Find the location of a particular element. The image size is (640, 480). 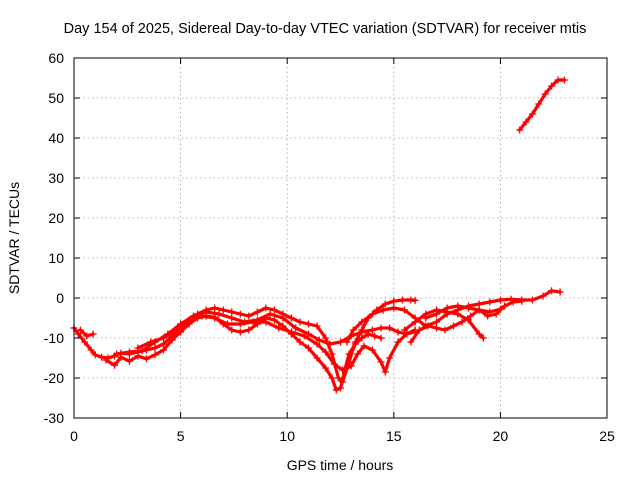

x-axis-label: GPS time / hours is located at coordinates (340, 465).